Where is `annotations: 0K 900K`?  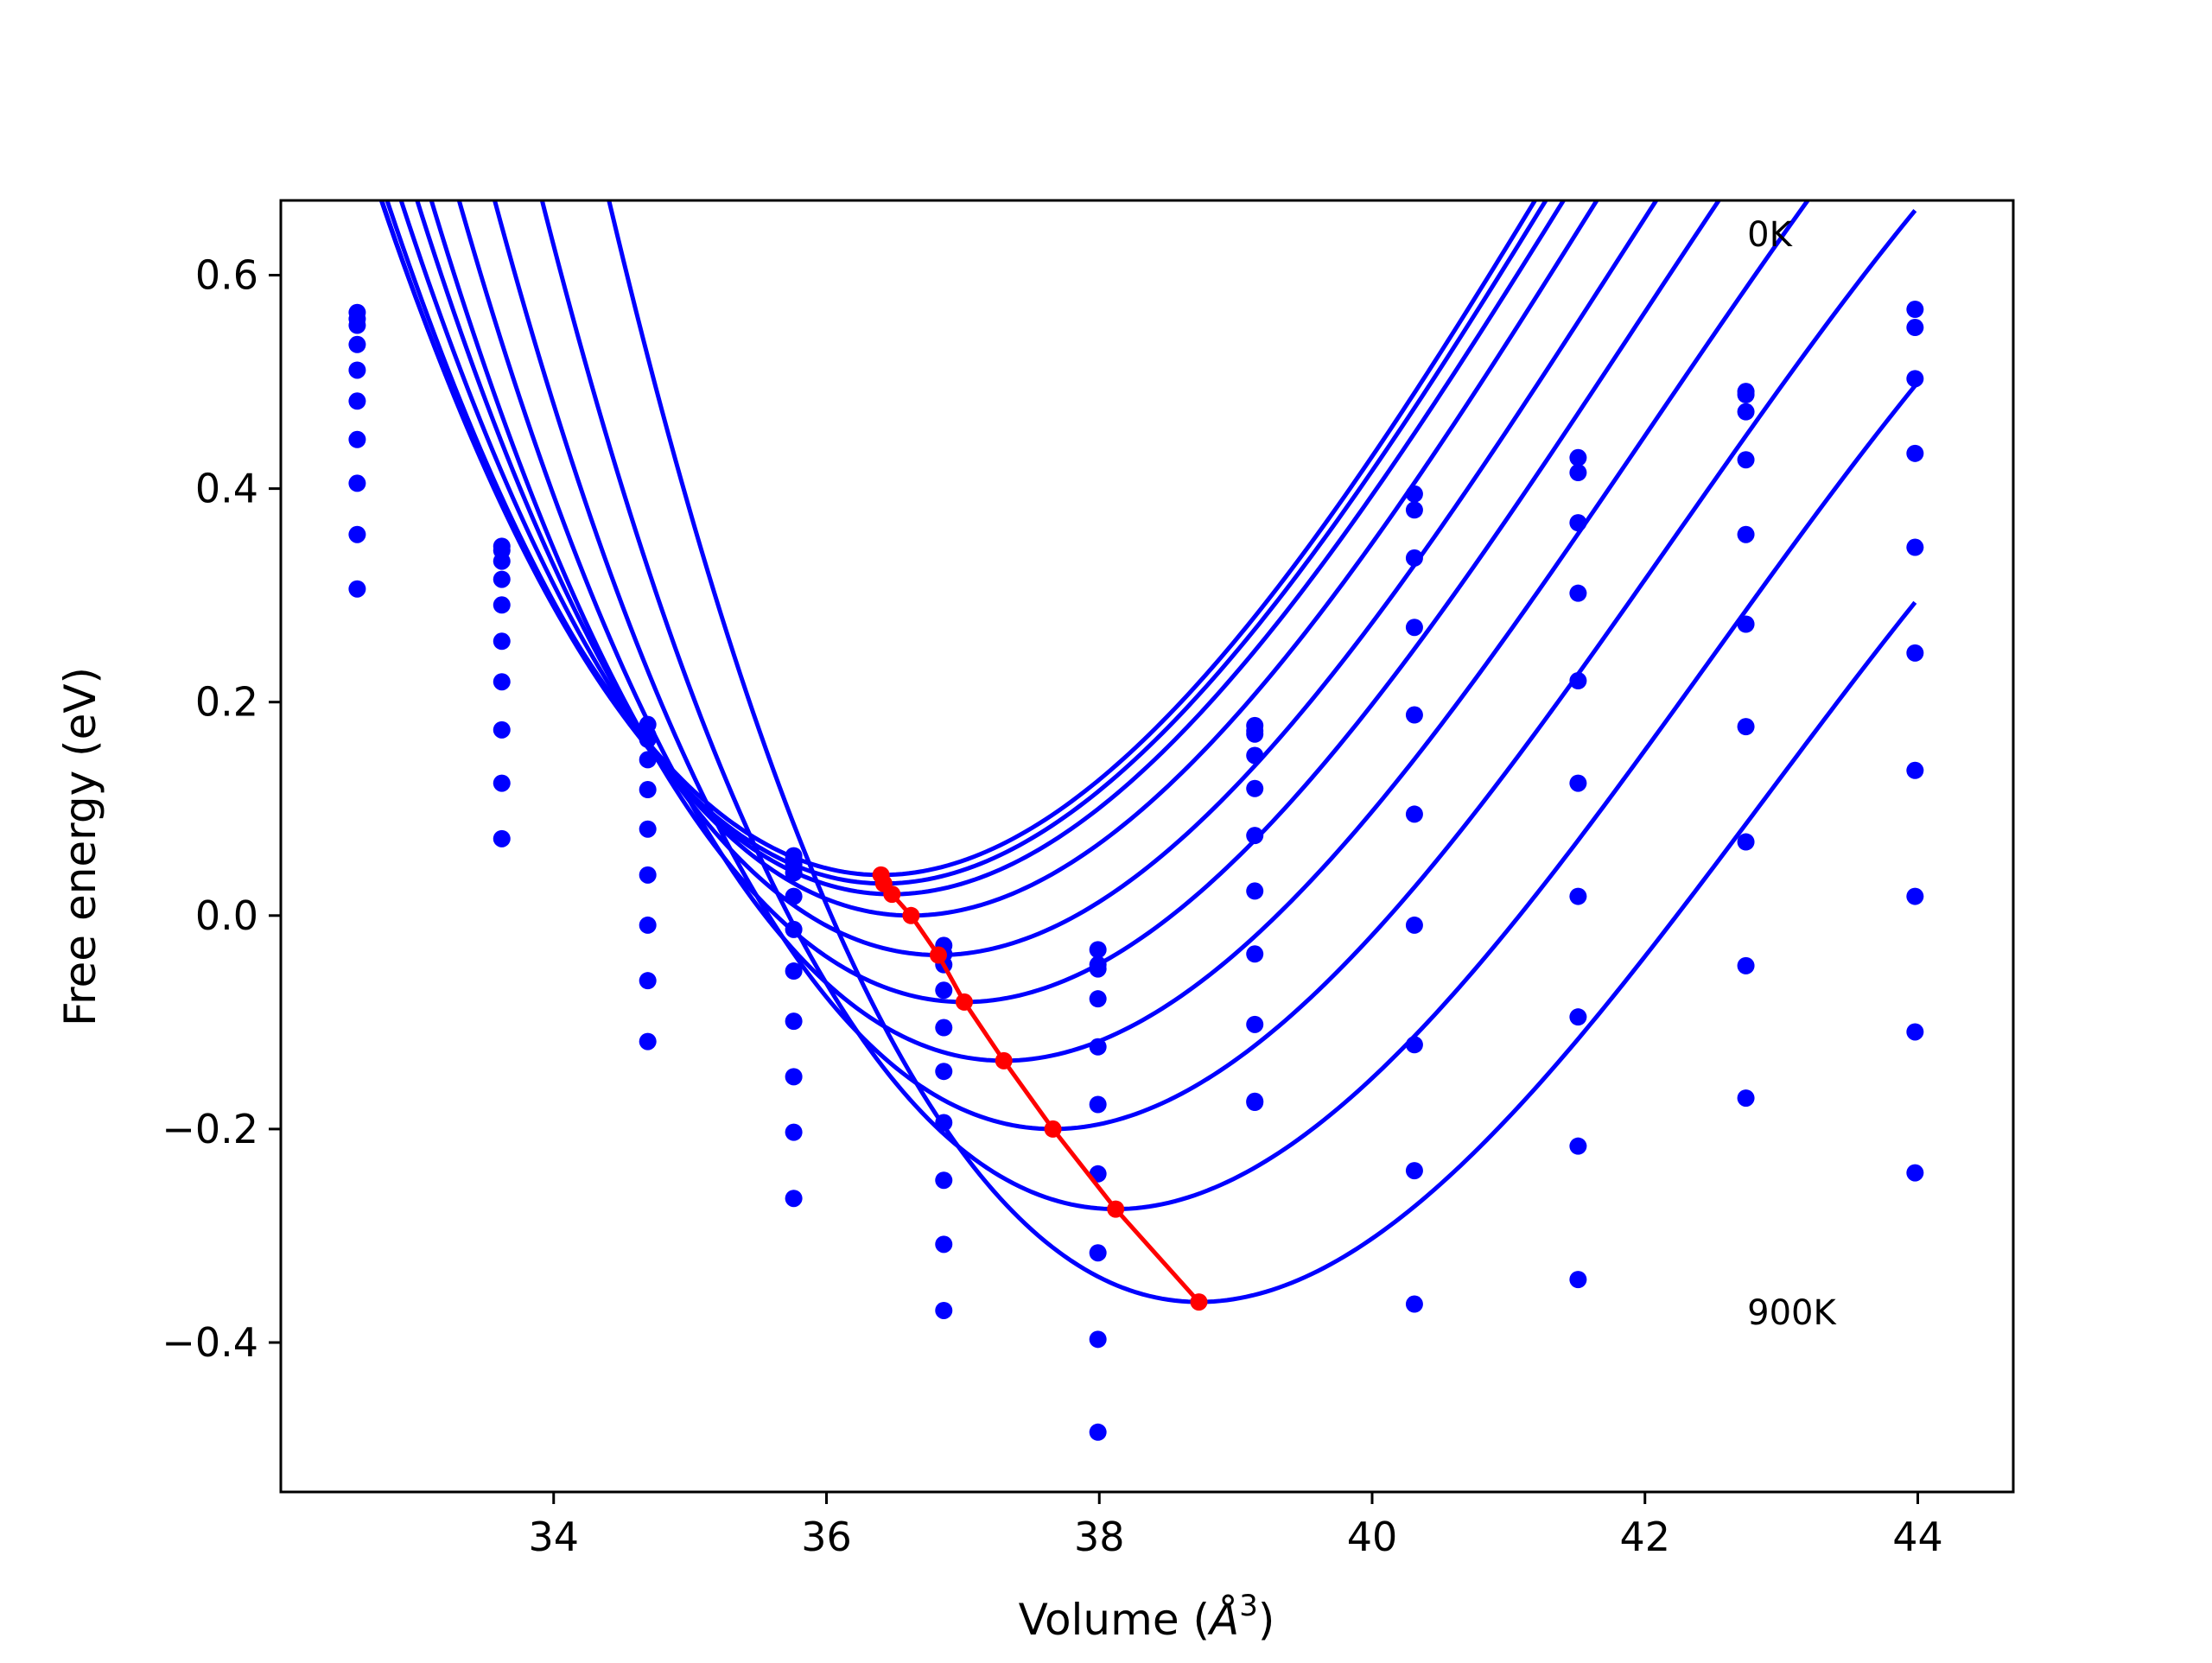
annotations: 0K 900K is located at coordinates (1792, 774).